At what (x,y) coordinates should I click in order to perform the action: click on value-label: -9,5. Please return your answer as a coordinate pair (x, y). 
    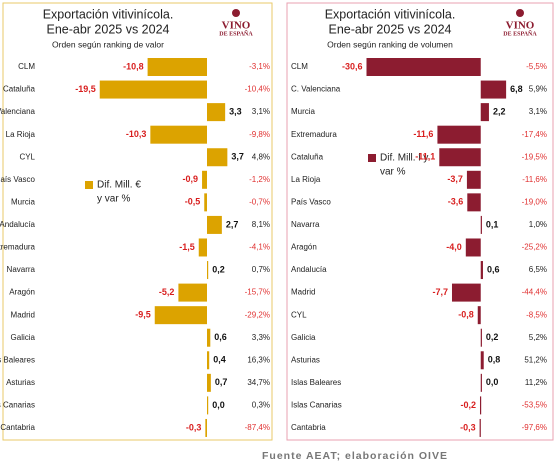
    Looking at the image, I should click on (143, 315).